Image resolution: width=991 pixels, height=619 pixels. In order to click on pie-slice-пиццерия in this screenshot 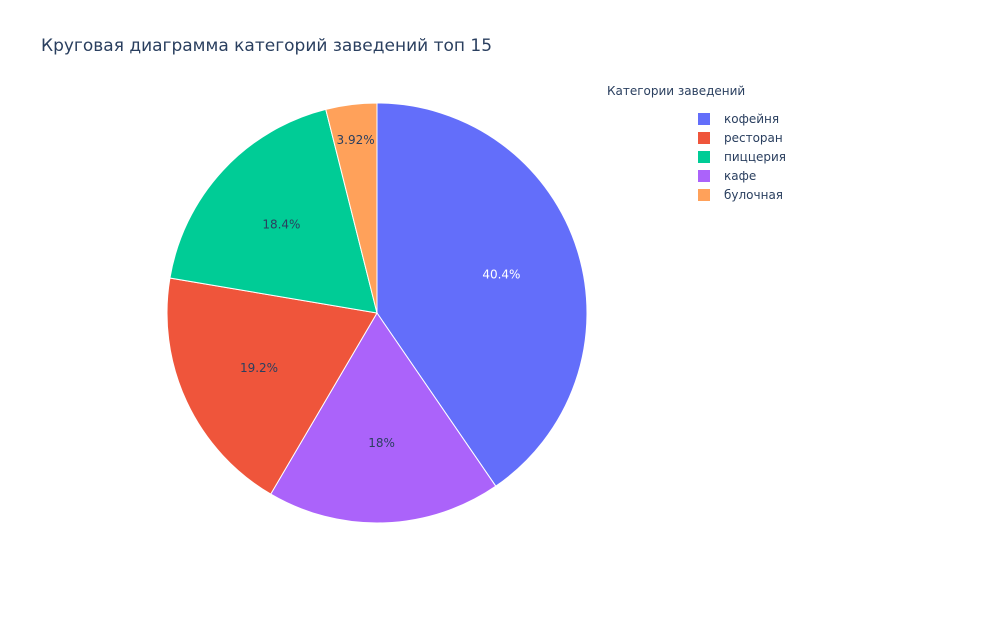, I will do `click(273, 211)`.